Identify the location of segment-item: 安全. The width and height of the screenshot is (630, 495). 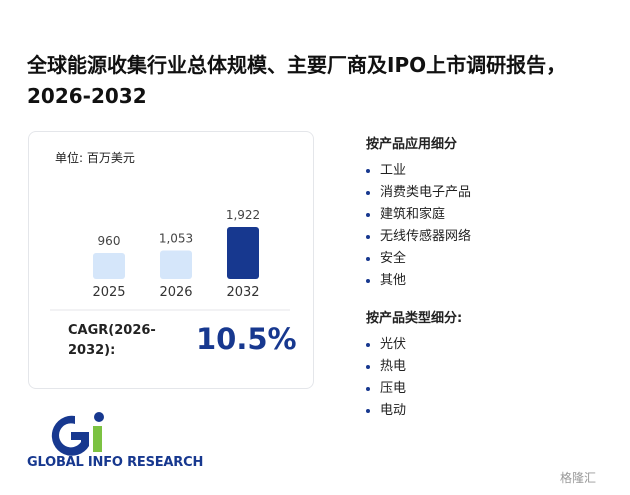
(425, 259).